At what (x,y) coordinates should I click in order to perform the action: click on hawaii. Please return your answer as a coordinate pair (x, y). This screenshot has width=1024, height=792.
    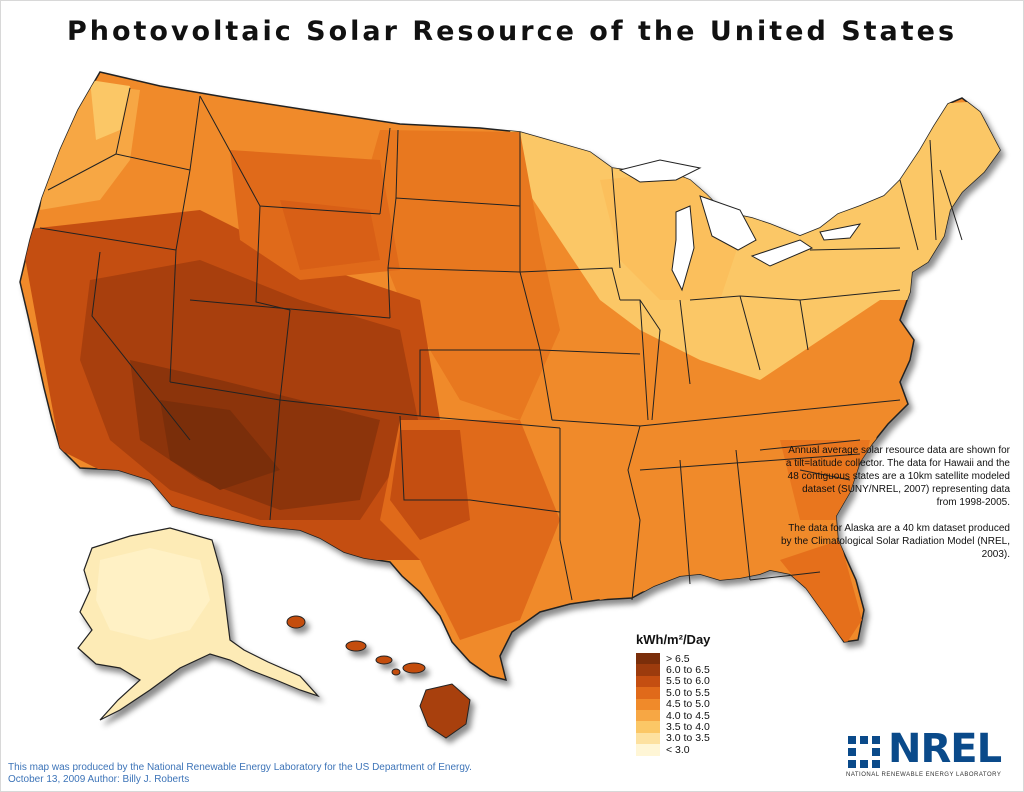
    Looking at the image, I should click on (378, 677).